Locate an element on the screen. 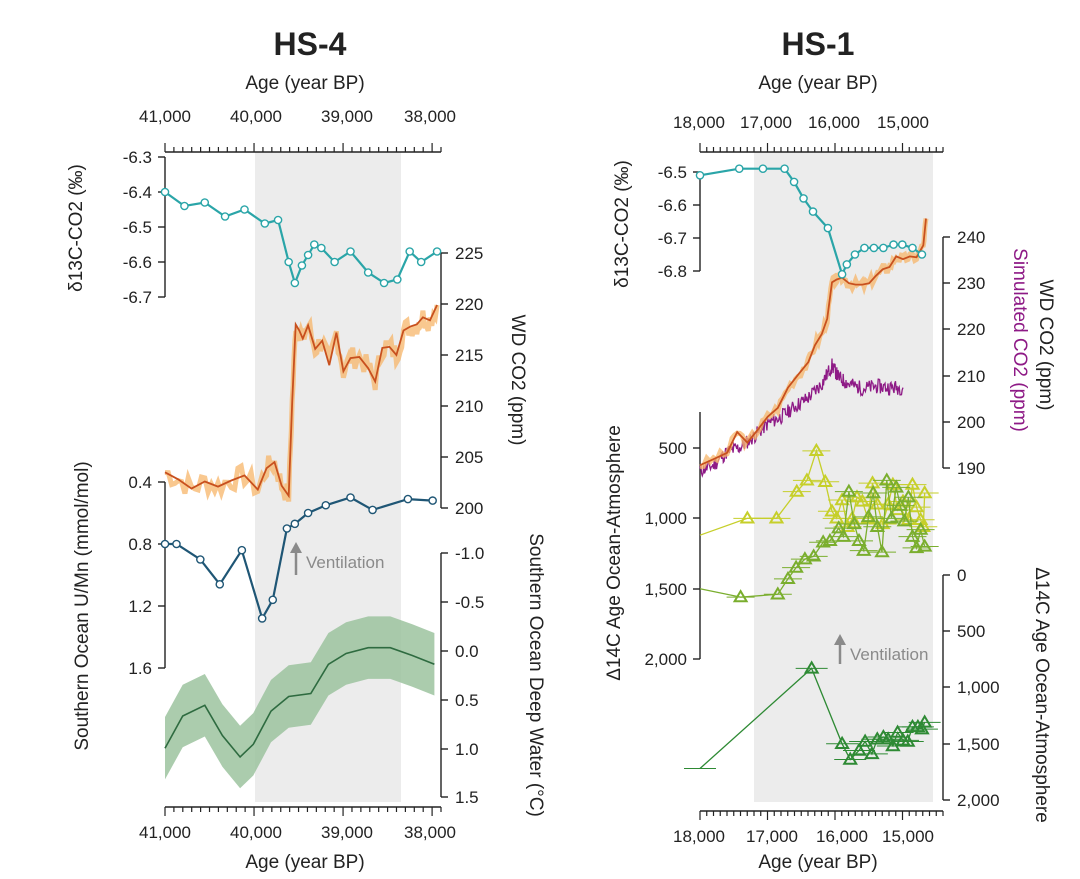  hs4-umn-axis-label: Southern Ocean U/Mn (mmol/mol) is located at coordinates (82, 605).